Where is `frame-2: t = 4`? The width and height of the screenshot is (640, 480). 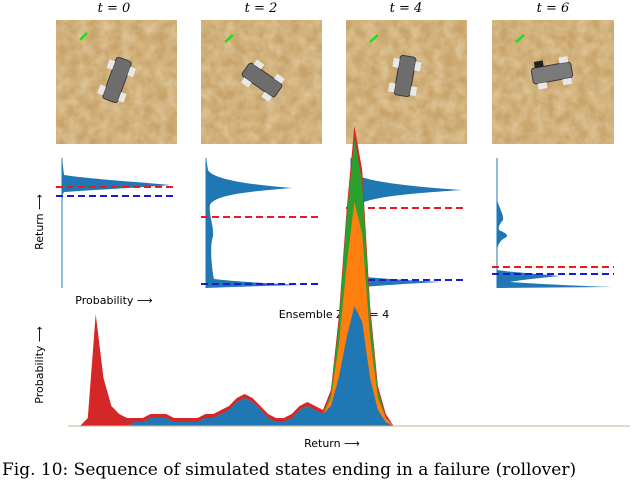 frame-2: t = 4 is located at coordinates (406, 72).